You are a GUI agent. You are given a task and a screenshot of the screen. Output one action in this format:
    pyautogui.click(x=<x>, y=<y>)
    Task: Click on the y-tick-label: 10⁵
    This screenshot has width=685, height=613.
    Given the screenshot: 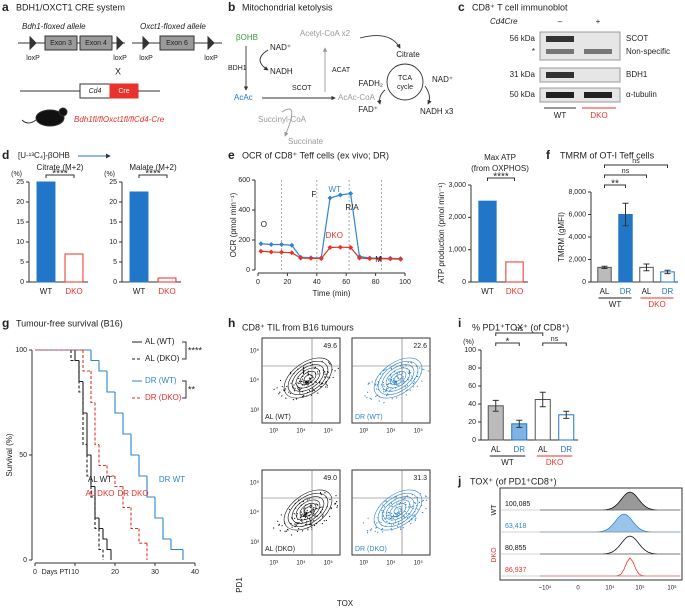 What is the action you would take?
    pyautogui.click(x=255, y=482)
    